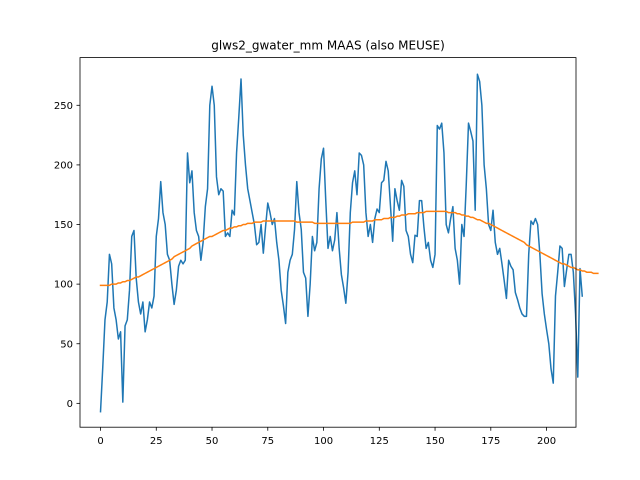 Image resolution: width=640 pixels, height=480 pixels. What do you see at coordinates (63, 225) in the screenshot?
I see `y-tick-label: 150` at bounding box center [63, 225].